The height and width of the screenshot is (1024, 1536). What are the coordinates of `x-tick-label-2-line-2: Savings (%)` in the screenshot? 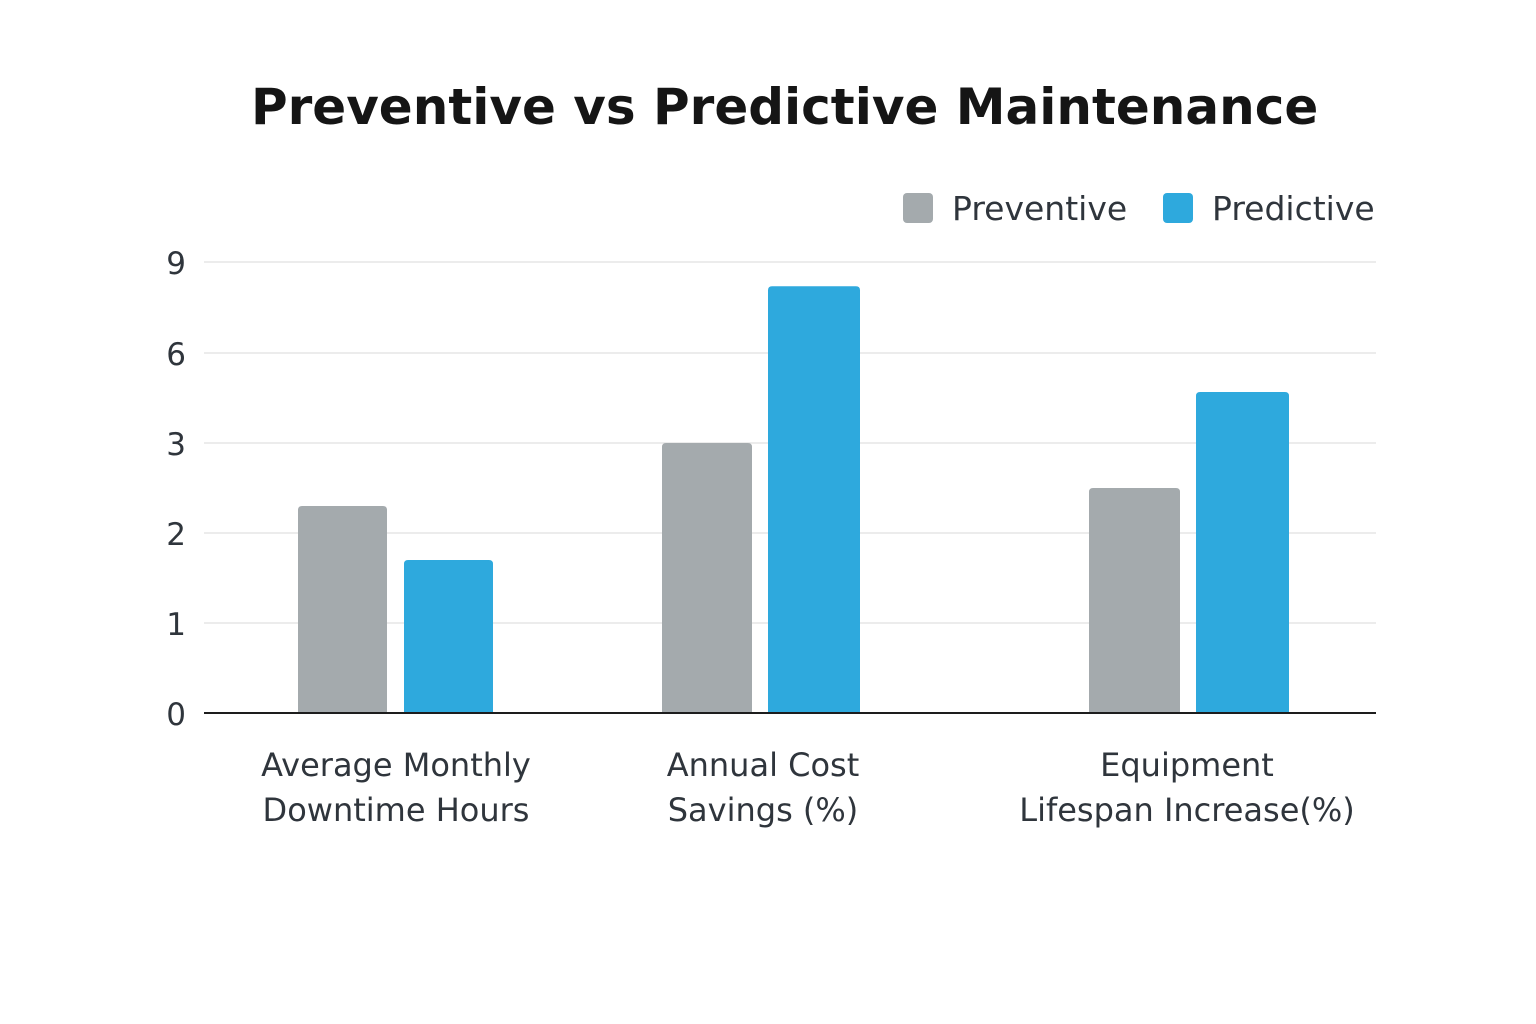 It's located at (763, 810).